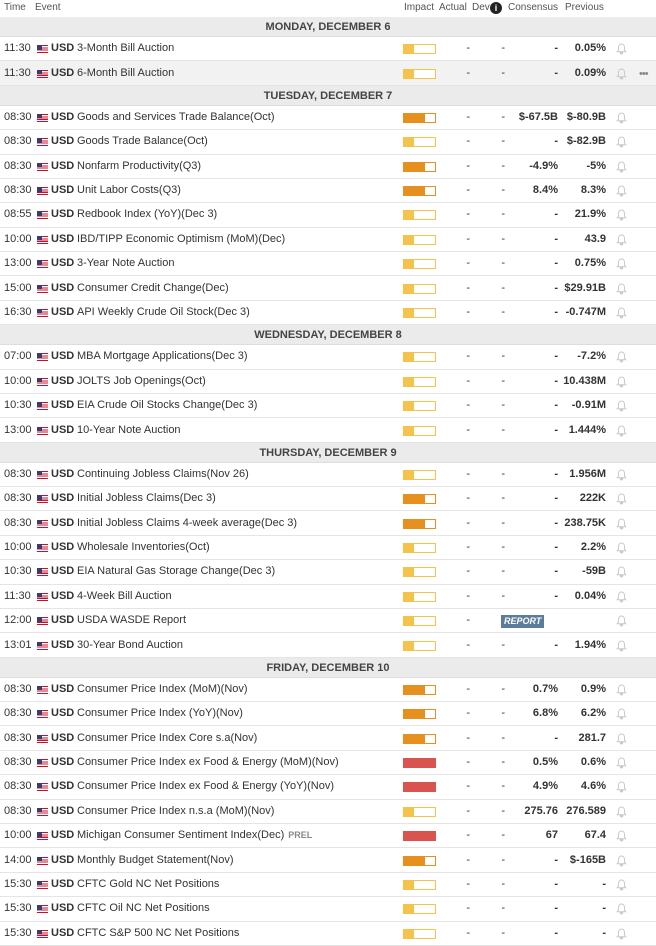  Describe the element at coordinates (328, 335) in the screenshot. I see `day-header: WEDNESDAY, DECEMBER 8` at that location.